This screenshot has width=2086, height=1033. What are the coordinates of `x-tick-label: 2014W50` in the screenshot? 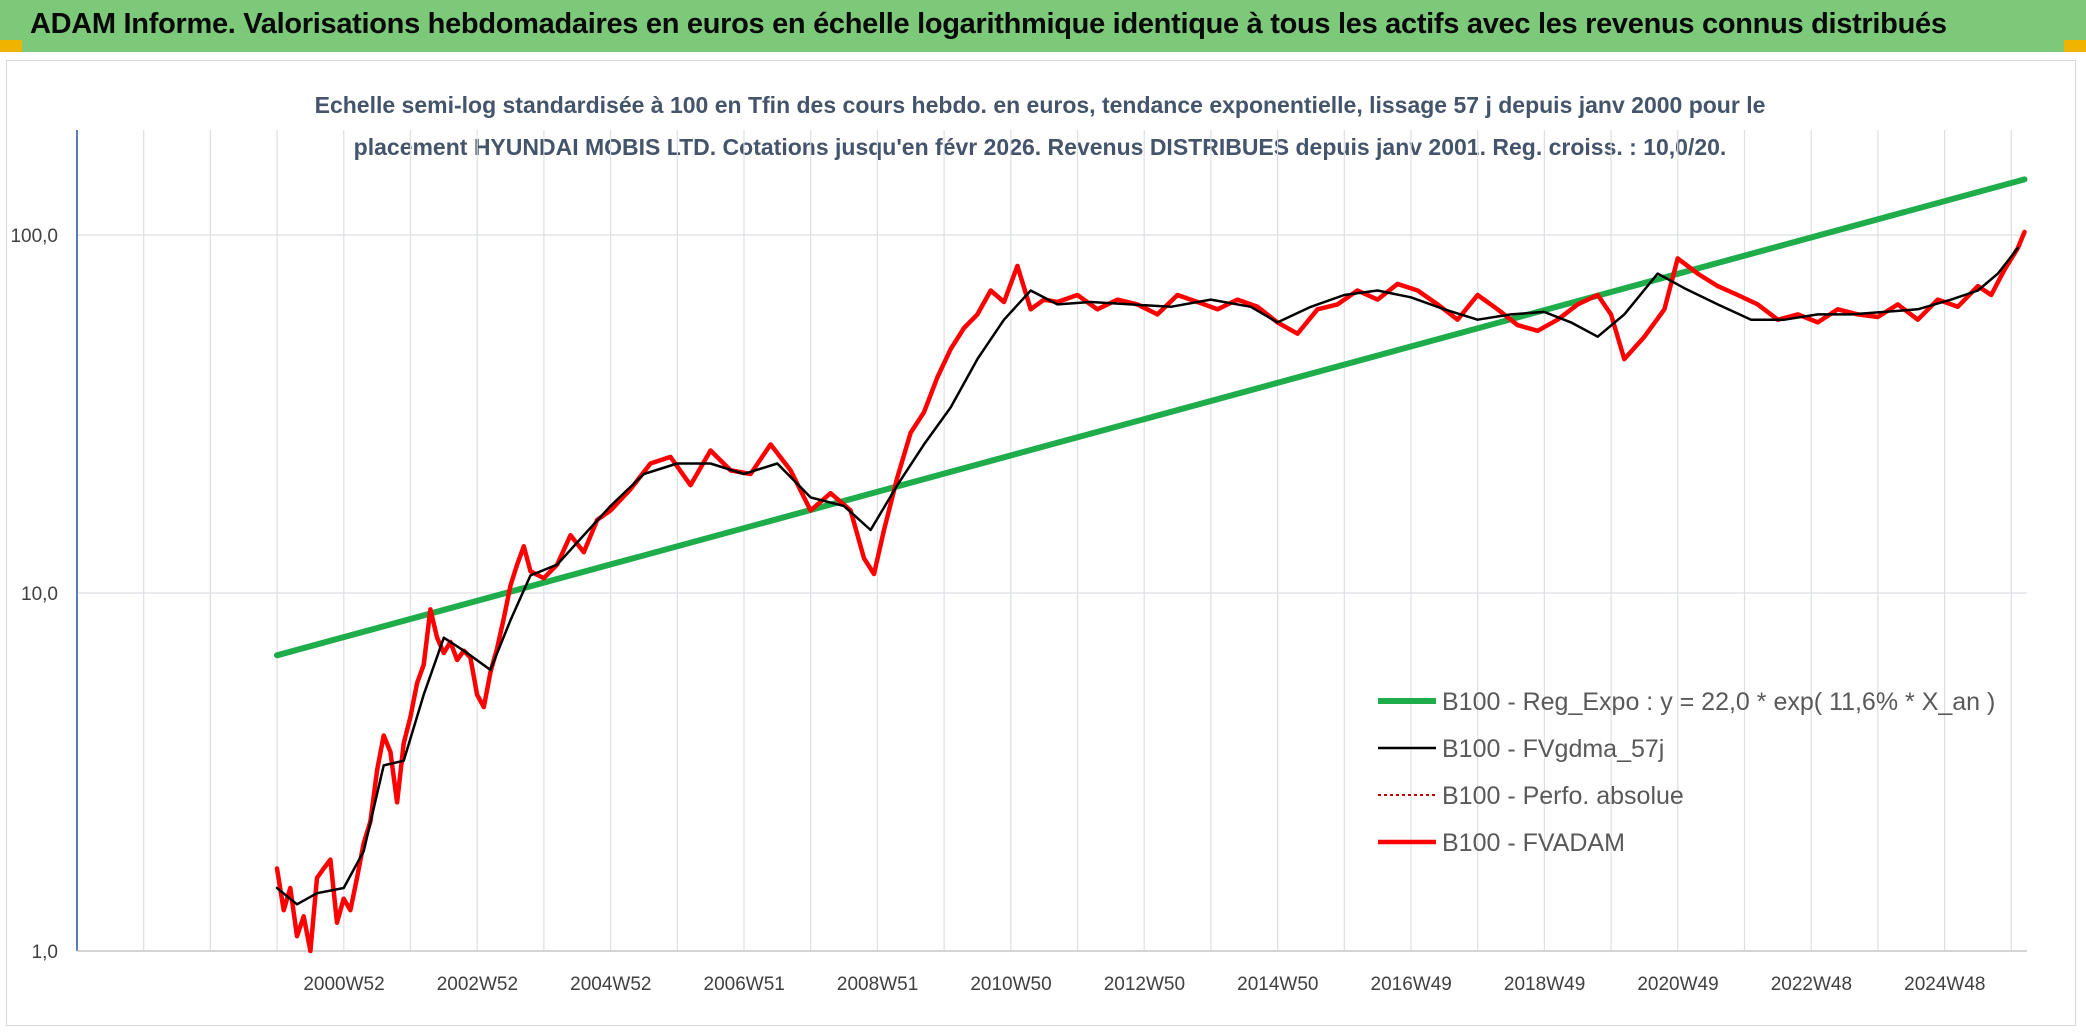 It's located at (1277, 984).